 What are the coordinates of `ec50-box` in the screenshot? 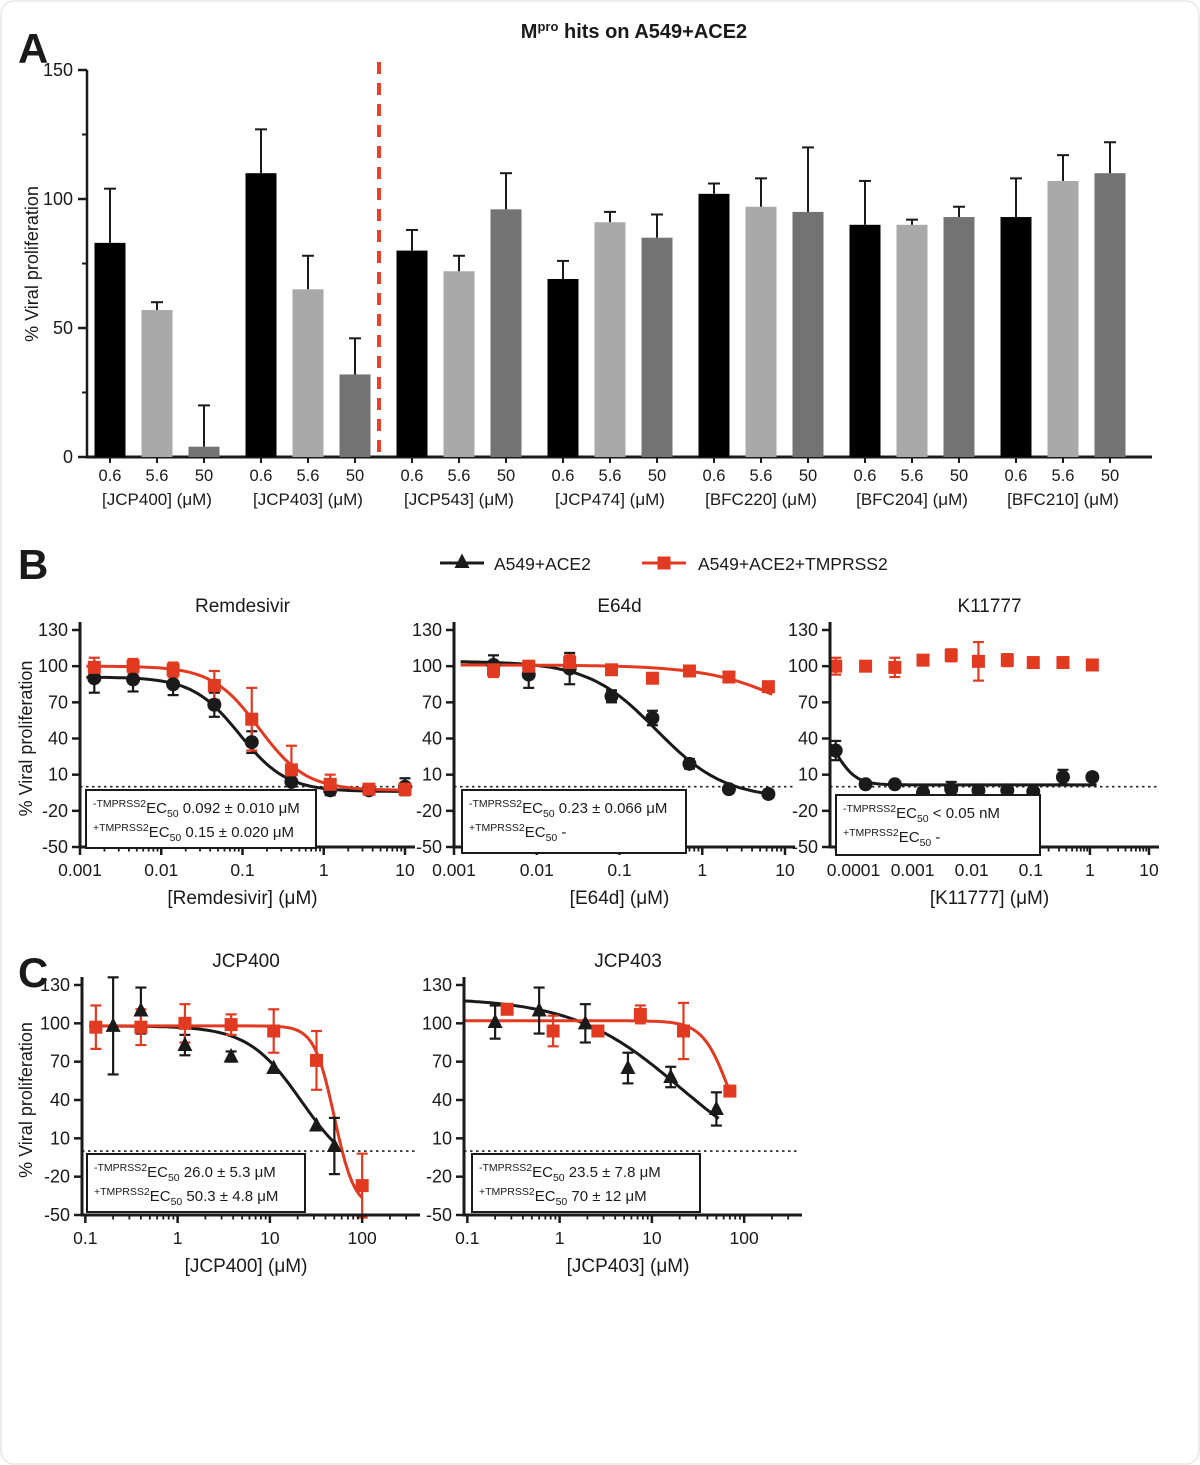 It's located at (938, 825).